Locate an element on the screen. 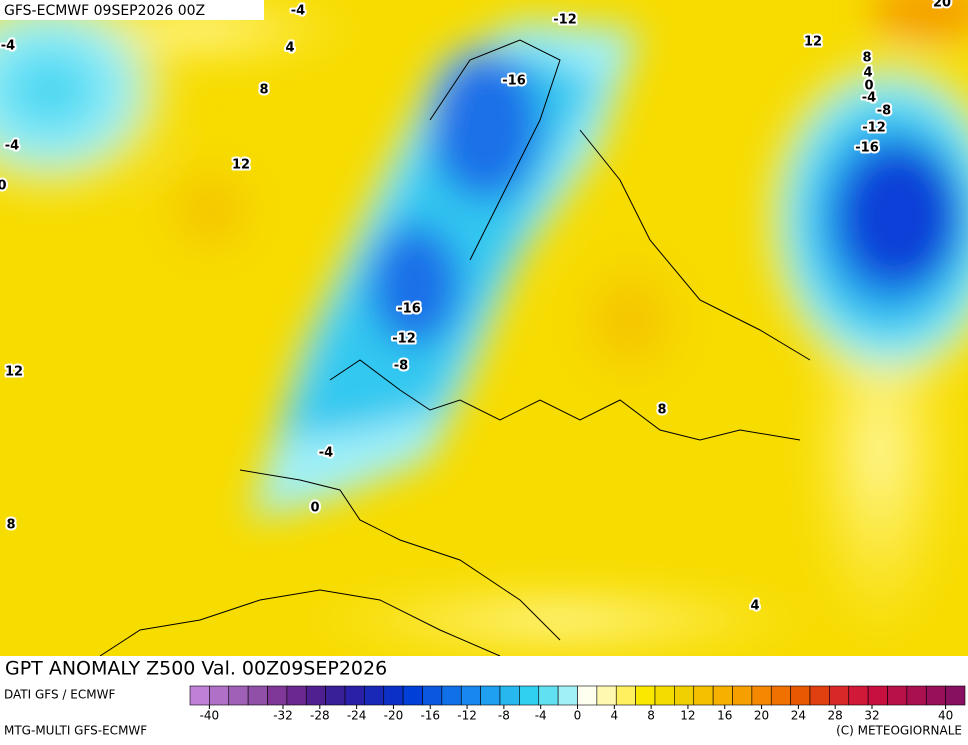  colorbar-tick-label: -40 is located at coordinates (210, 716).